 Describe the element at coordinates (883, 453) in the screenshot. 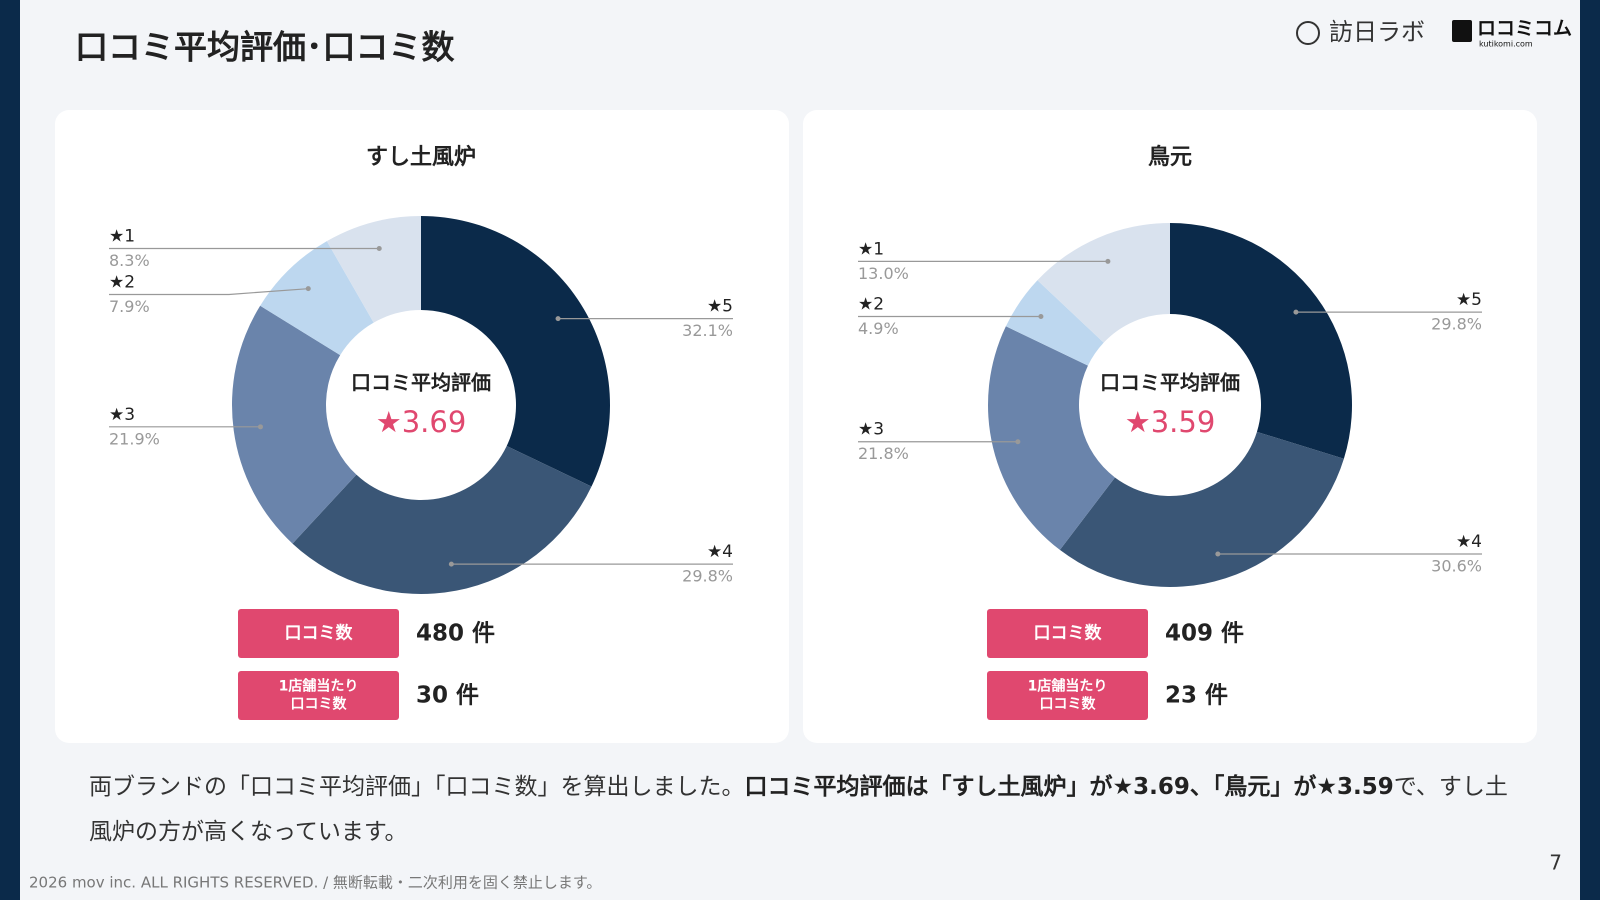

I see `slice-value-label: 21.8%` at that location.